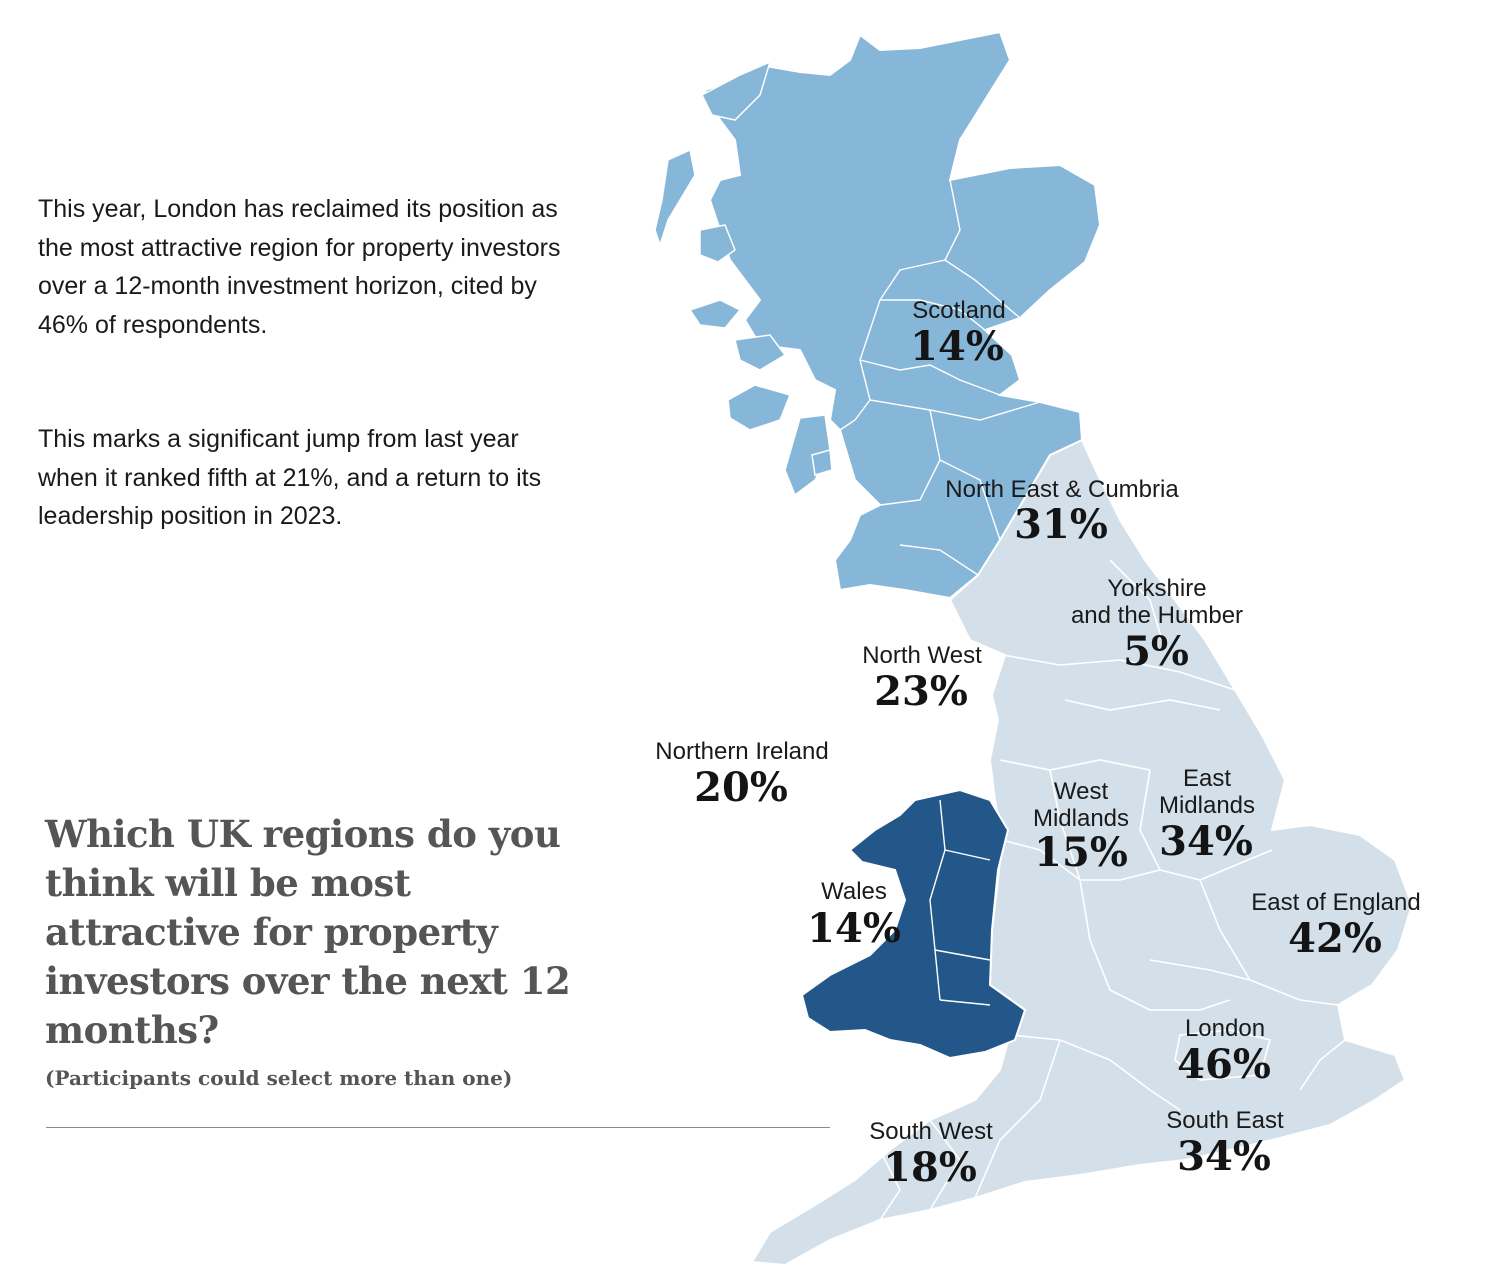 The width and height of the screenshot is (1490, 1288). Describe the element at coordinates (921, 691) in the screenshot. I see `north-west-value: 23%` at that location.